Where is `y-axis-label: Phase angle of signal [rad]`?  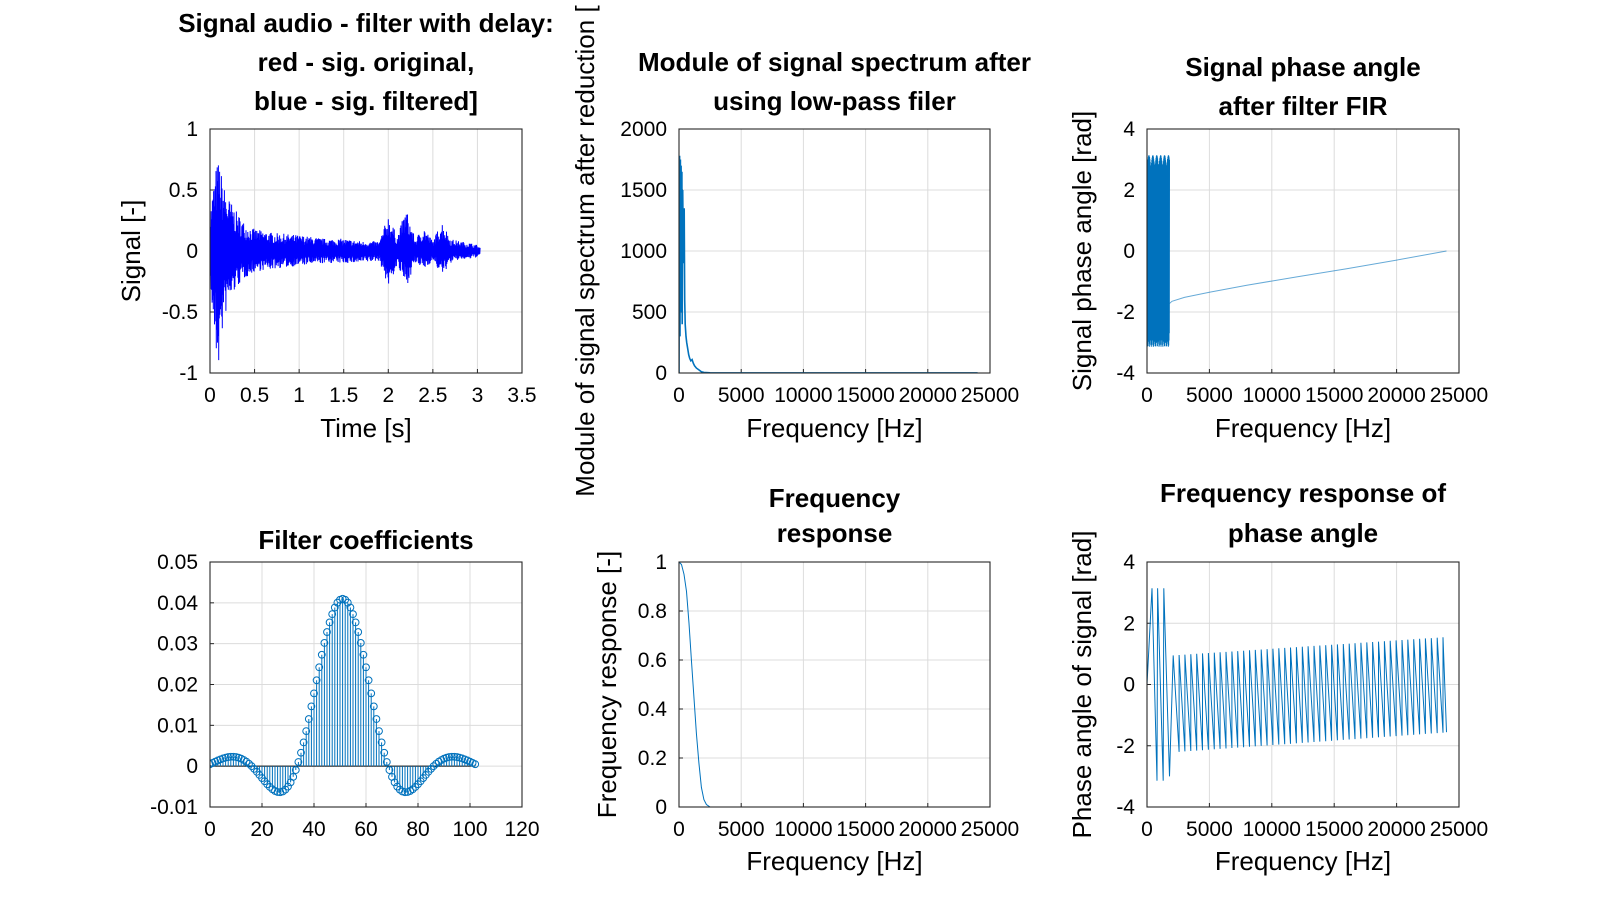 y-axis-label: Phase angle of signal [rad] is located at coordinates (1082, 685).